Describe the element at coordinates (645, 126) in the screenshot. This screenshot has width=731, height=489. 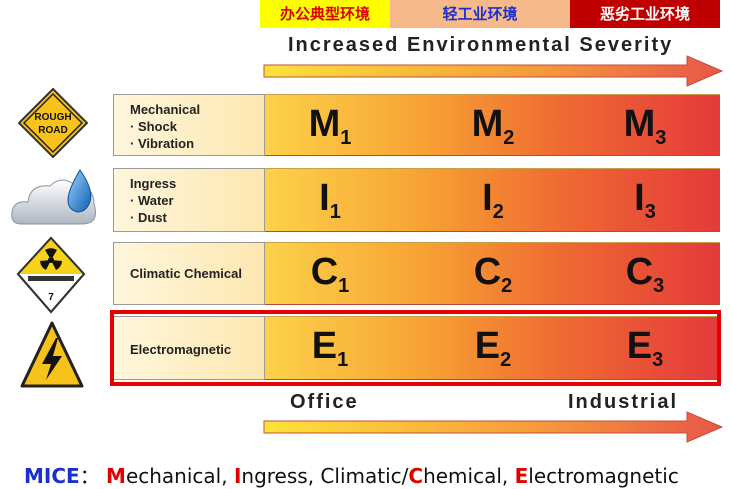
I see `cell-m3: M3` at that location.